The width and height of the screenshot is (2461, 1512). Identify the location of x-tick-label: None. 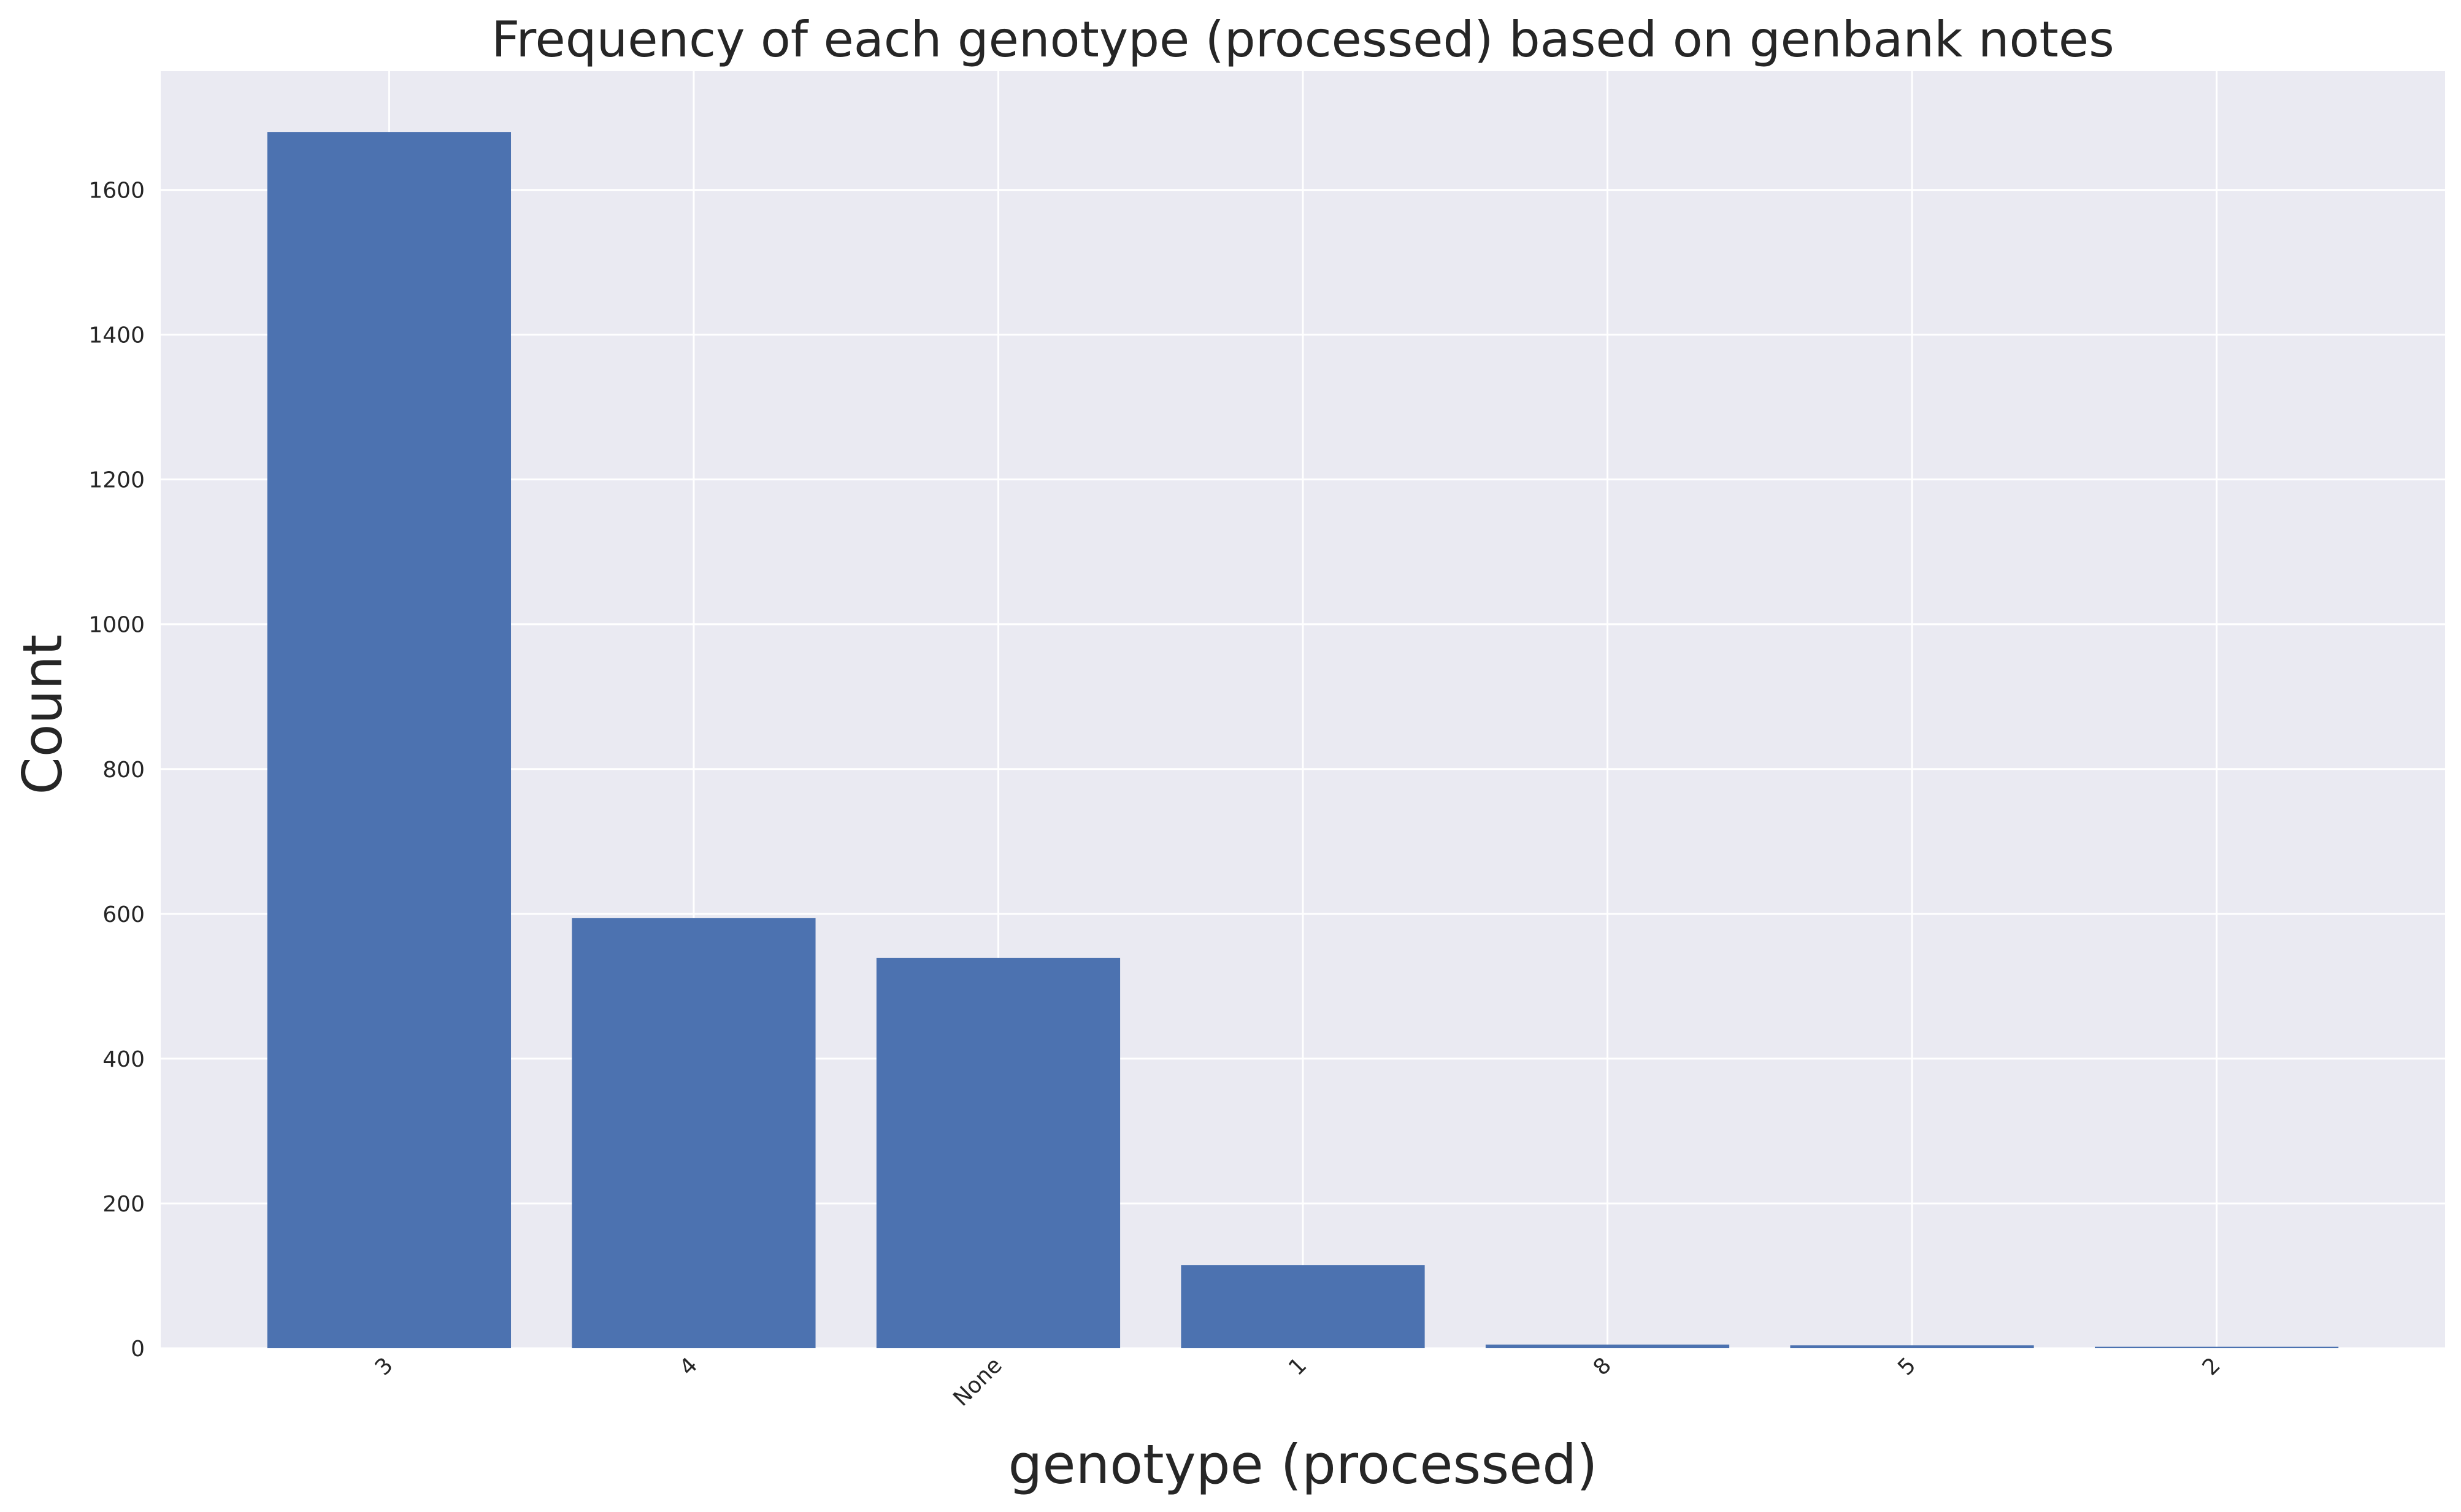
(978, 1382).